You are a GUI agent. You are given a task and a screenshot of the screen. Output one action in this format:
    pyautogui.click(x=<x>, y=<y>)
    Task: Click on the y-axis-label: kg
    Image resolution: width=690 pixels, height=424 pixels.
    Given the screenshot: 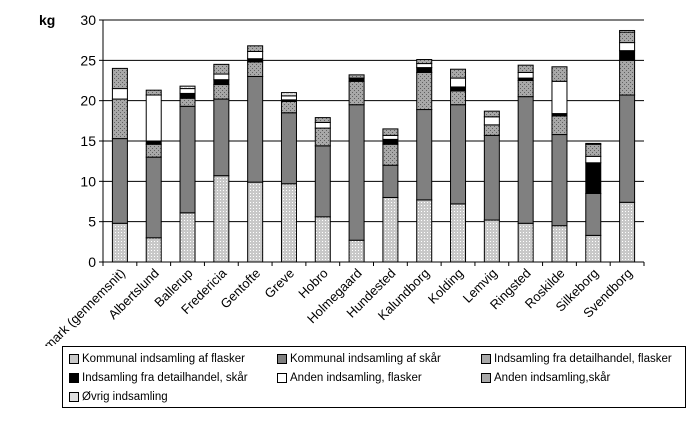 What is the action you would take?
    pyautogui.click(x=47, y=20)
    